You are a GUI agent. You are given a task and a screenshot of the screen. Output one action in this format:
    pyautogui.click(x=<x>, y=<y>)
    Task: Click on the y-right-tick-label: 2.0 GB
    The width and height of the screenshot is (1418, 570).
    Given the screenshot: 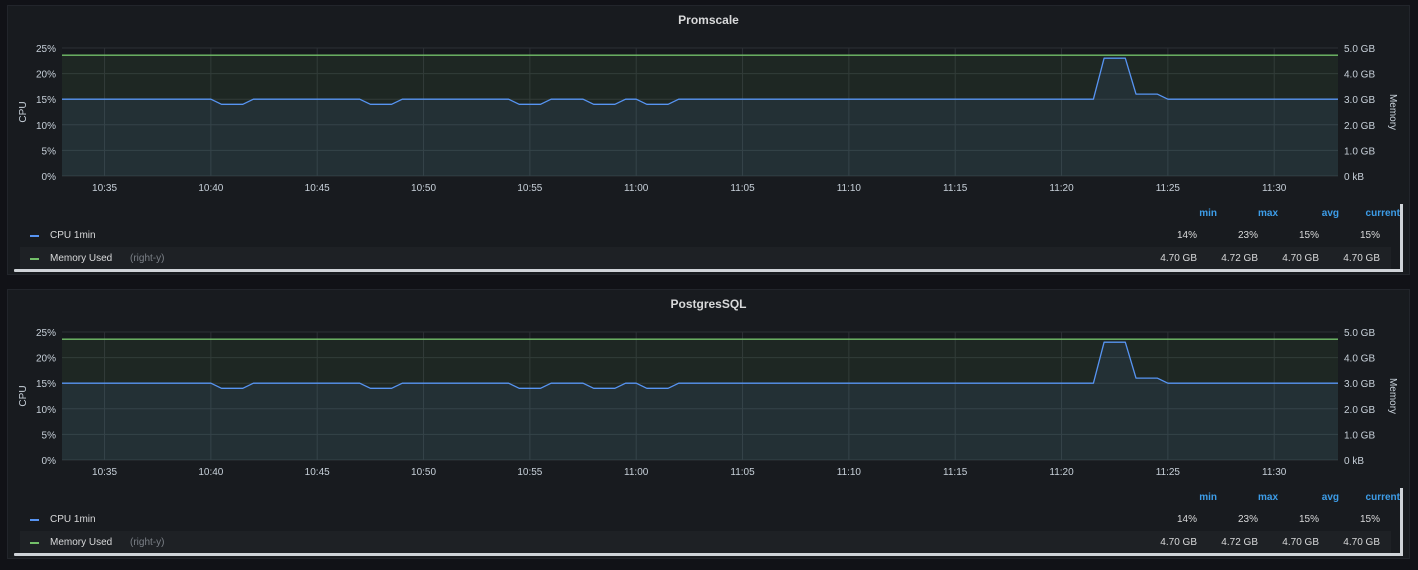 What is the action you would take?
    pyautogui.click(x=1359, y=126)
    